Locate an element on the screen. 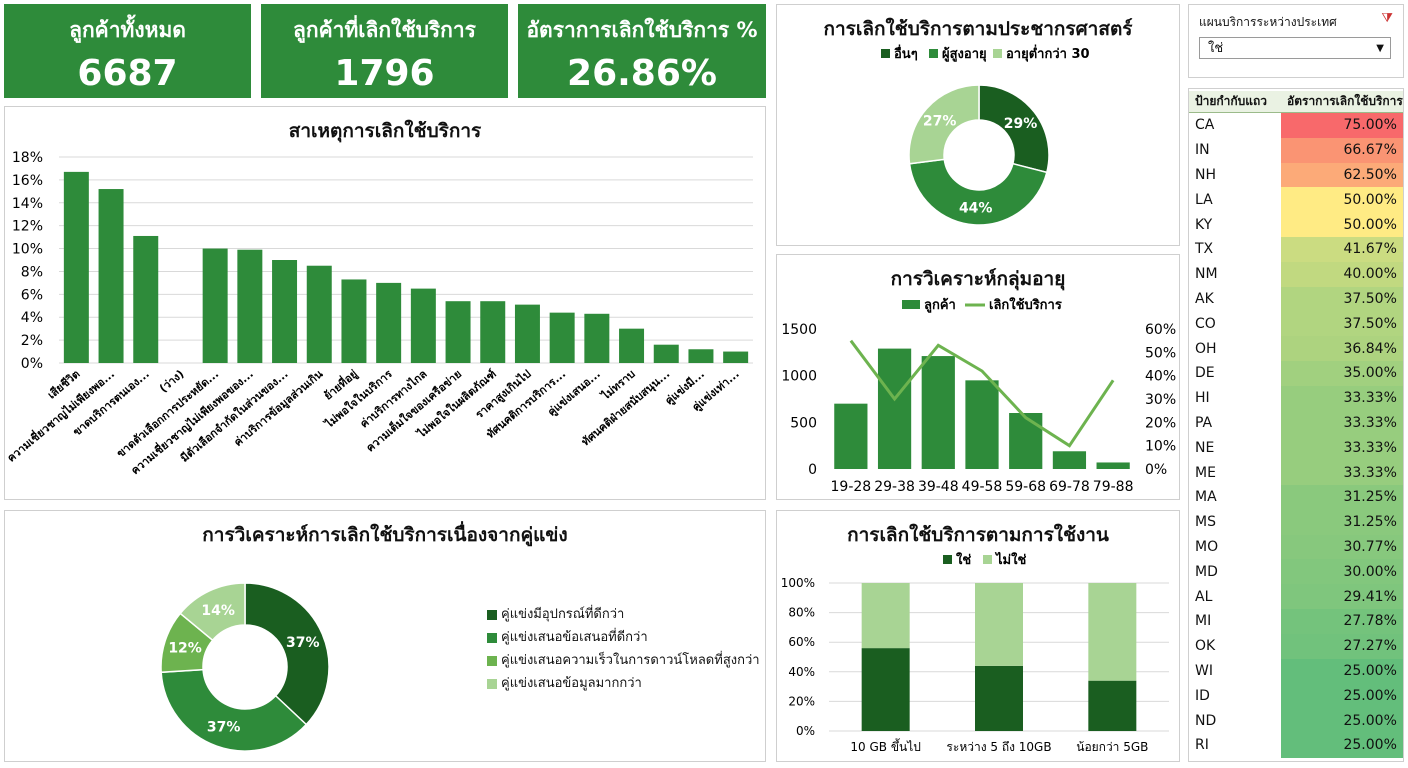 This screenshot has width=1408, height=768. state-code-cell: PA is located at coordinates (1204, 422).